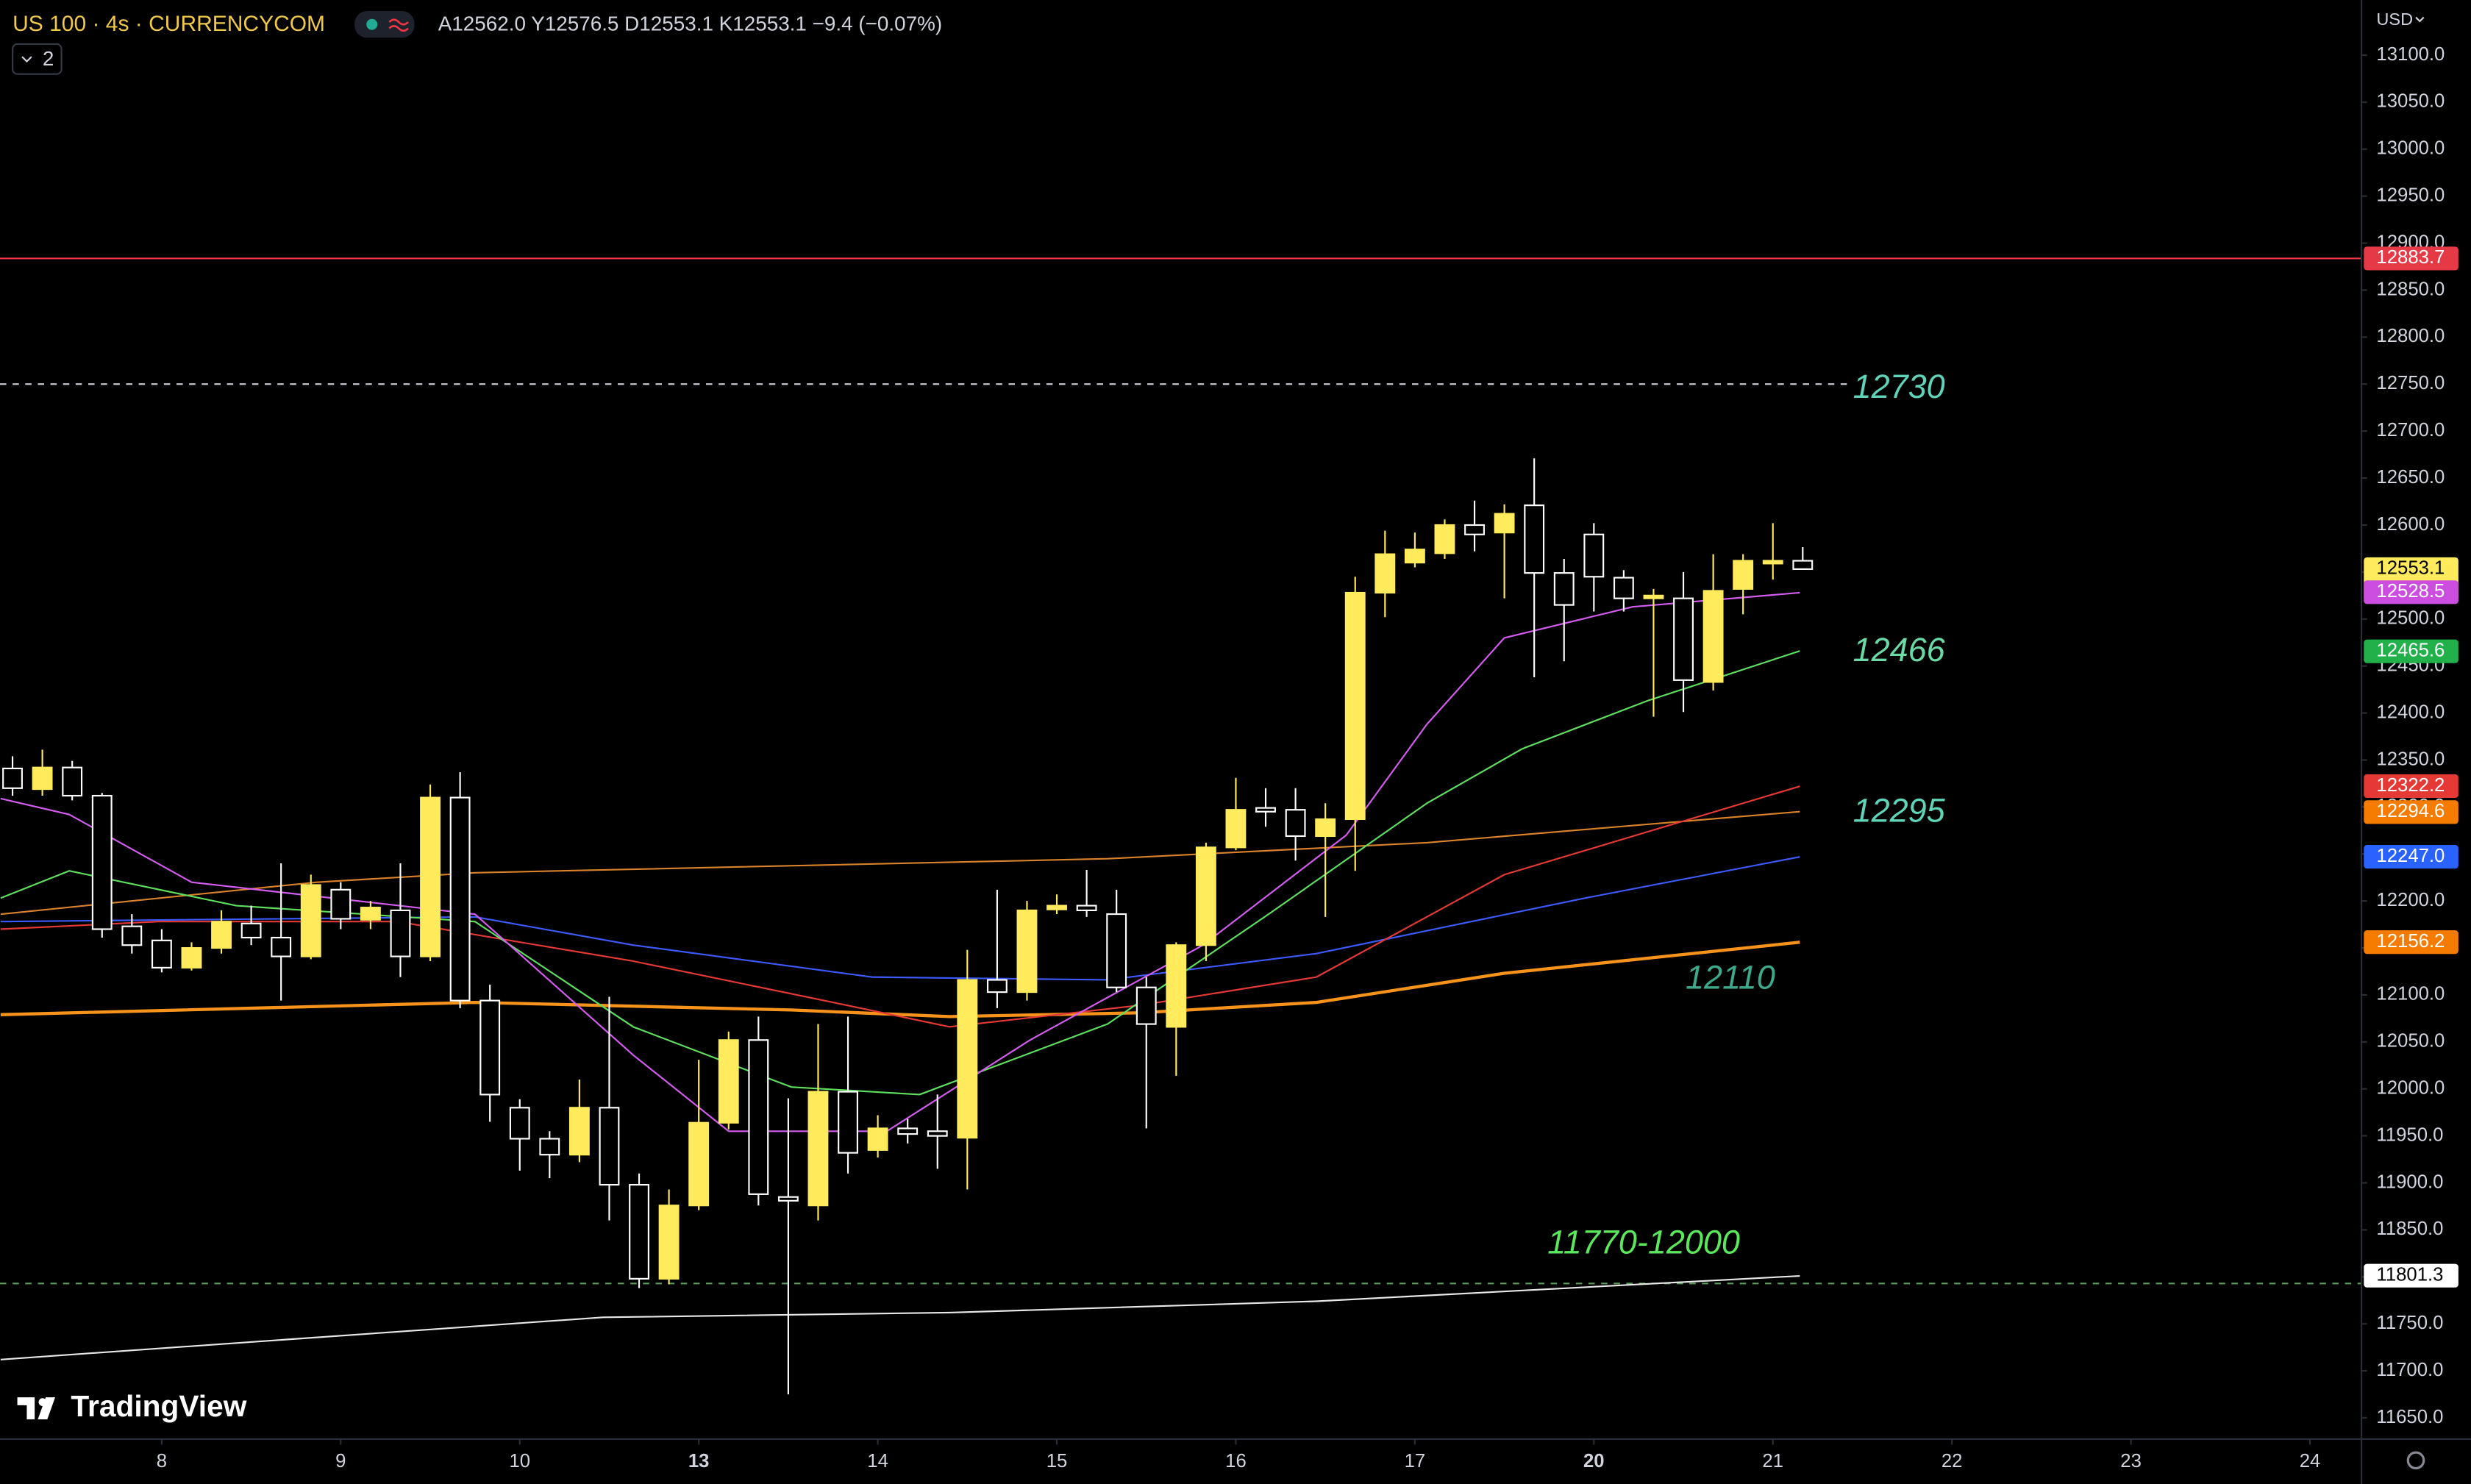 The height and width of the screenshot is (1484, 2471). What do you see at coordinates (340, 1461) in the screenshot?
I see `x-tick-label: 9` at bounding box center [340, 1461].